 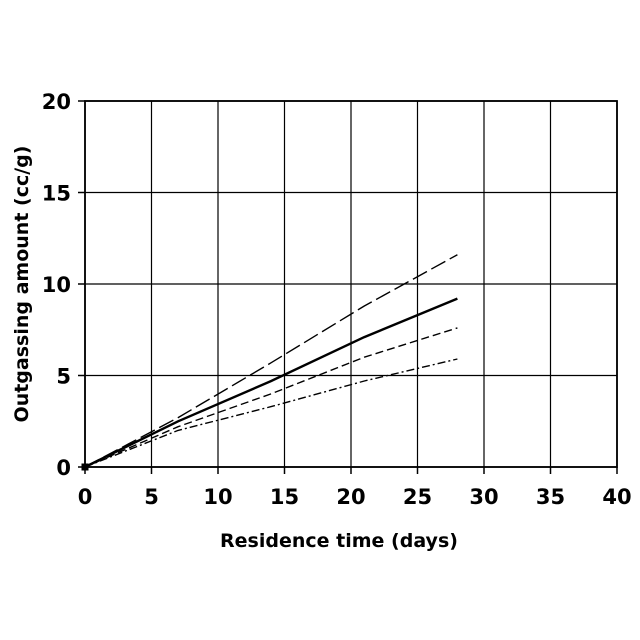 I want to click on x-tick-label-7: 35, so click(x=550, y=497).